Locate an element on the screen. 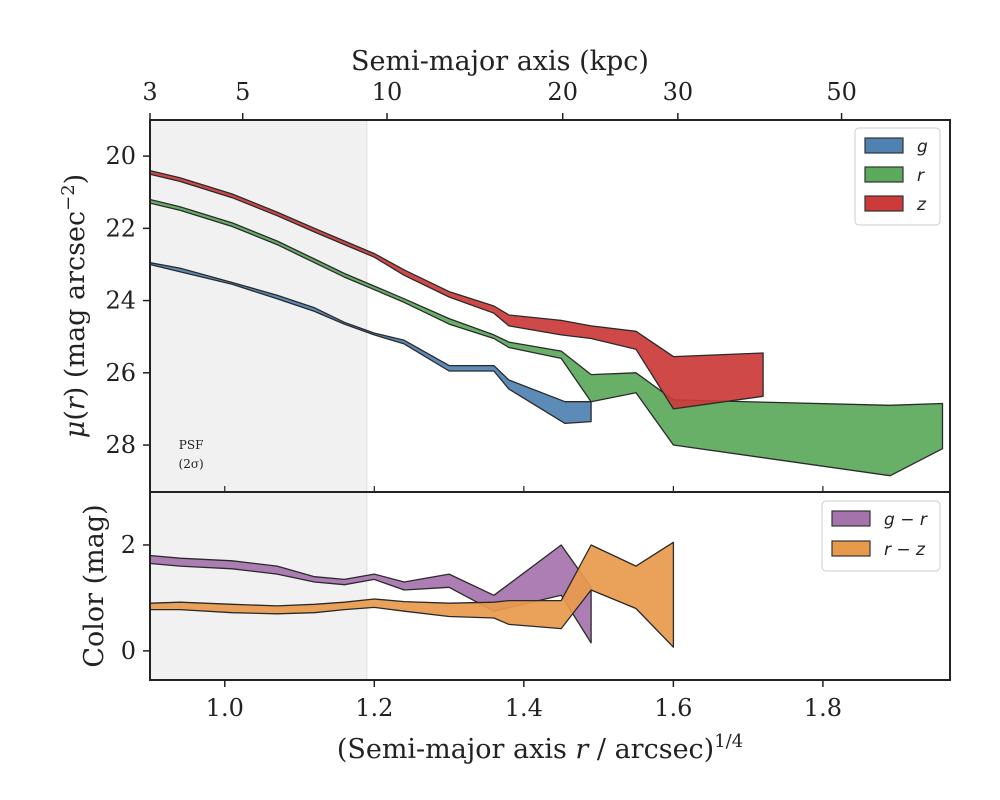 The image size is (1000, 800). color-y-tick-label: 2 is located at coordinates (128, 545).